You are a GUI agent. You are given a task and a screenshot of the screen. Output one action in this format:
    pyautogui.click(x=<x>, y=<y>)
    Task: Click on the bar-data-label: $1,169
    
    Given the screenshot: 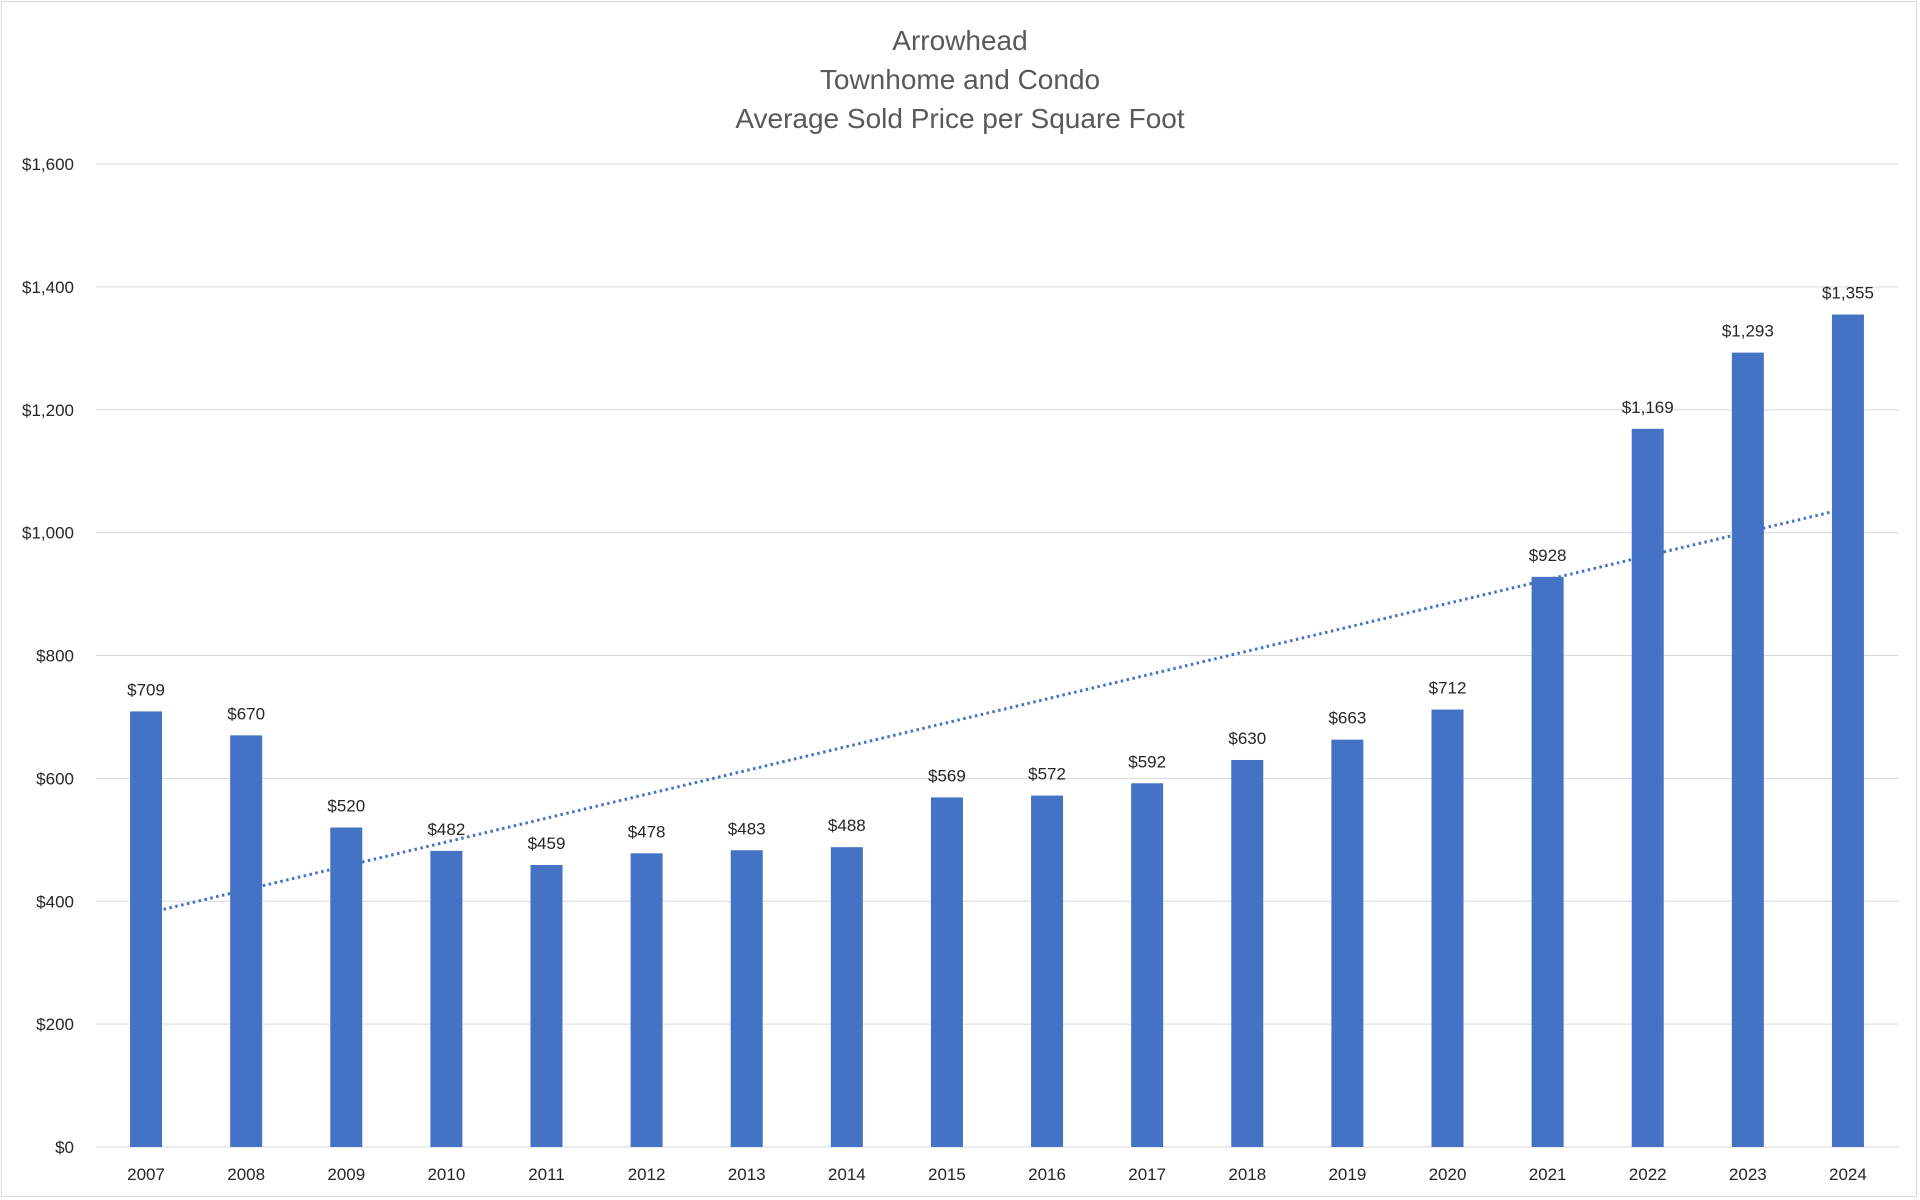 What is the action you would take?
    pyautogui.click(x=1648, y=407)
    